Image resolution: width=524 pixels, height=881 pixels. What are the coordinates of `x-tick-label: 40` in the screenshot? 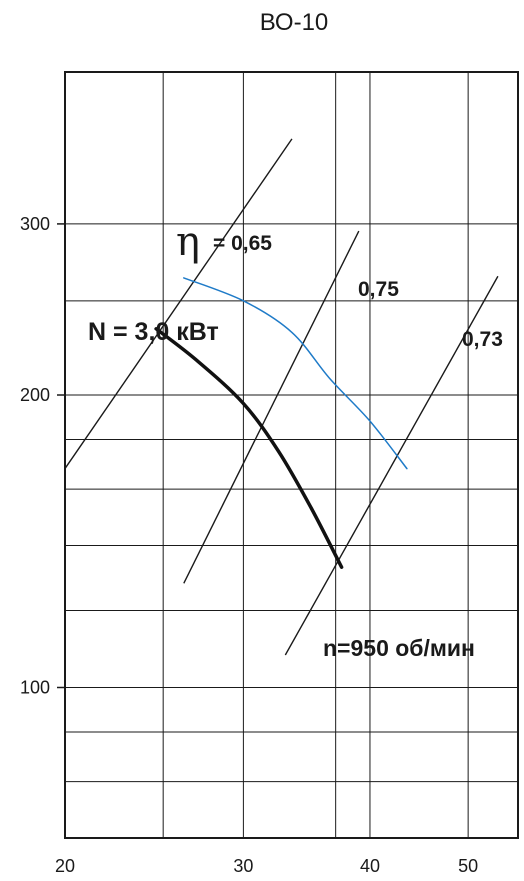 It's located at (370, 866).